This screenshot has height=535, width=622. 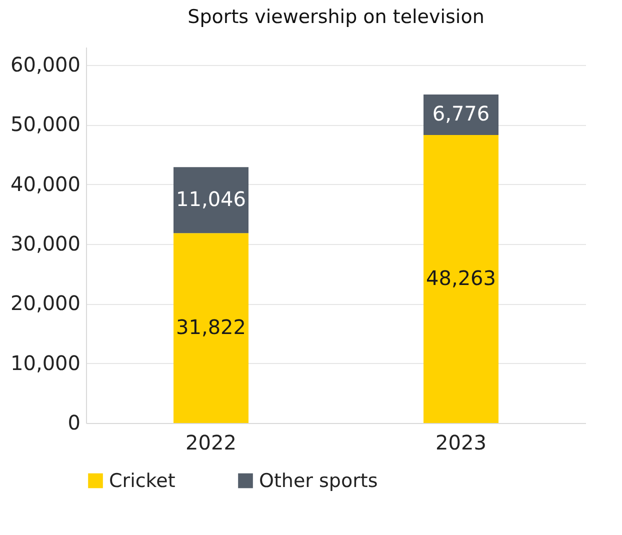 What do you see at coordinates (45, 303) in the screenshot?
I see `y-tick-label: 20,000` at bounding box center [45, 303].